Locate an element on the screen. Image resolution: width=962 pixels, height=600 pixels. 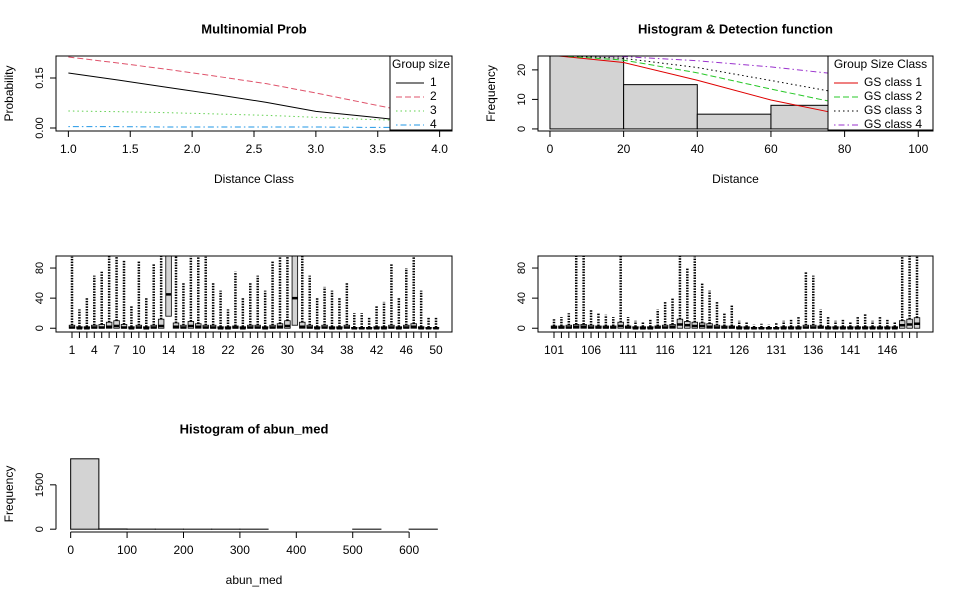
x-axis-label: Distance Class is located at coordinates (254, 179).